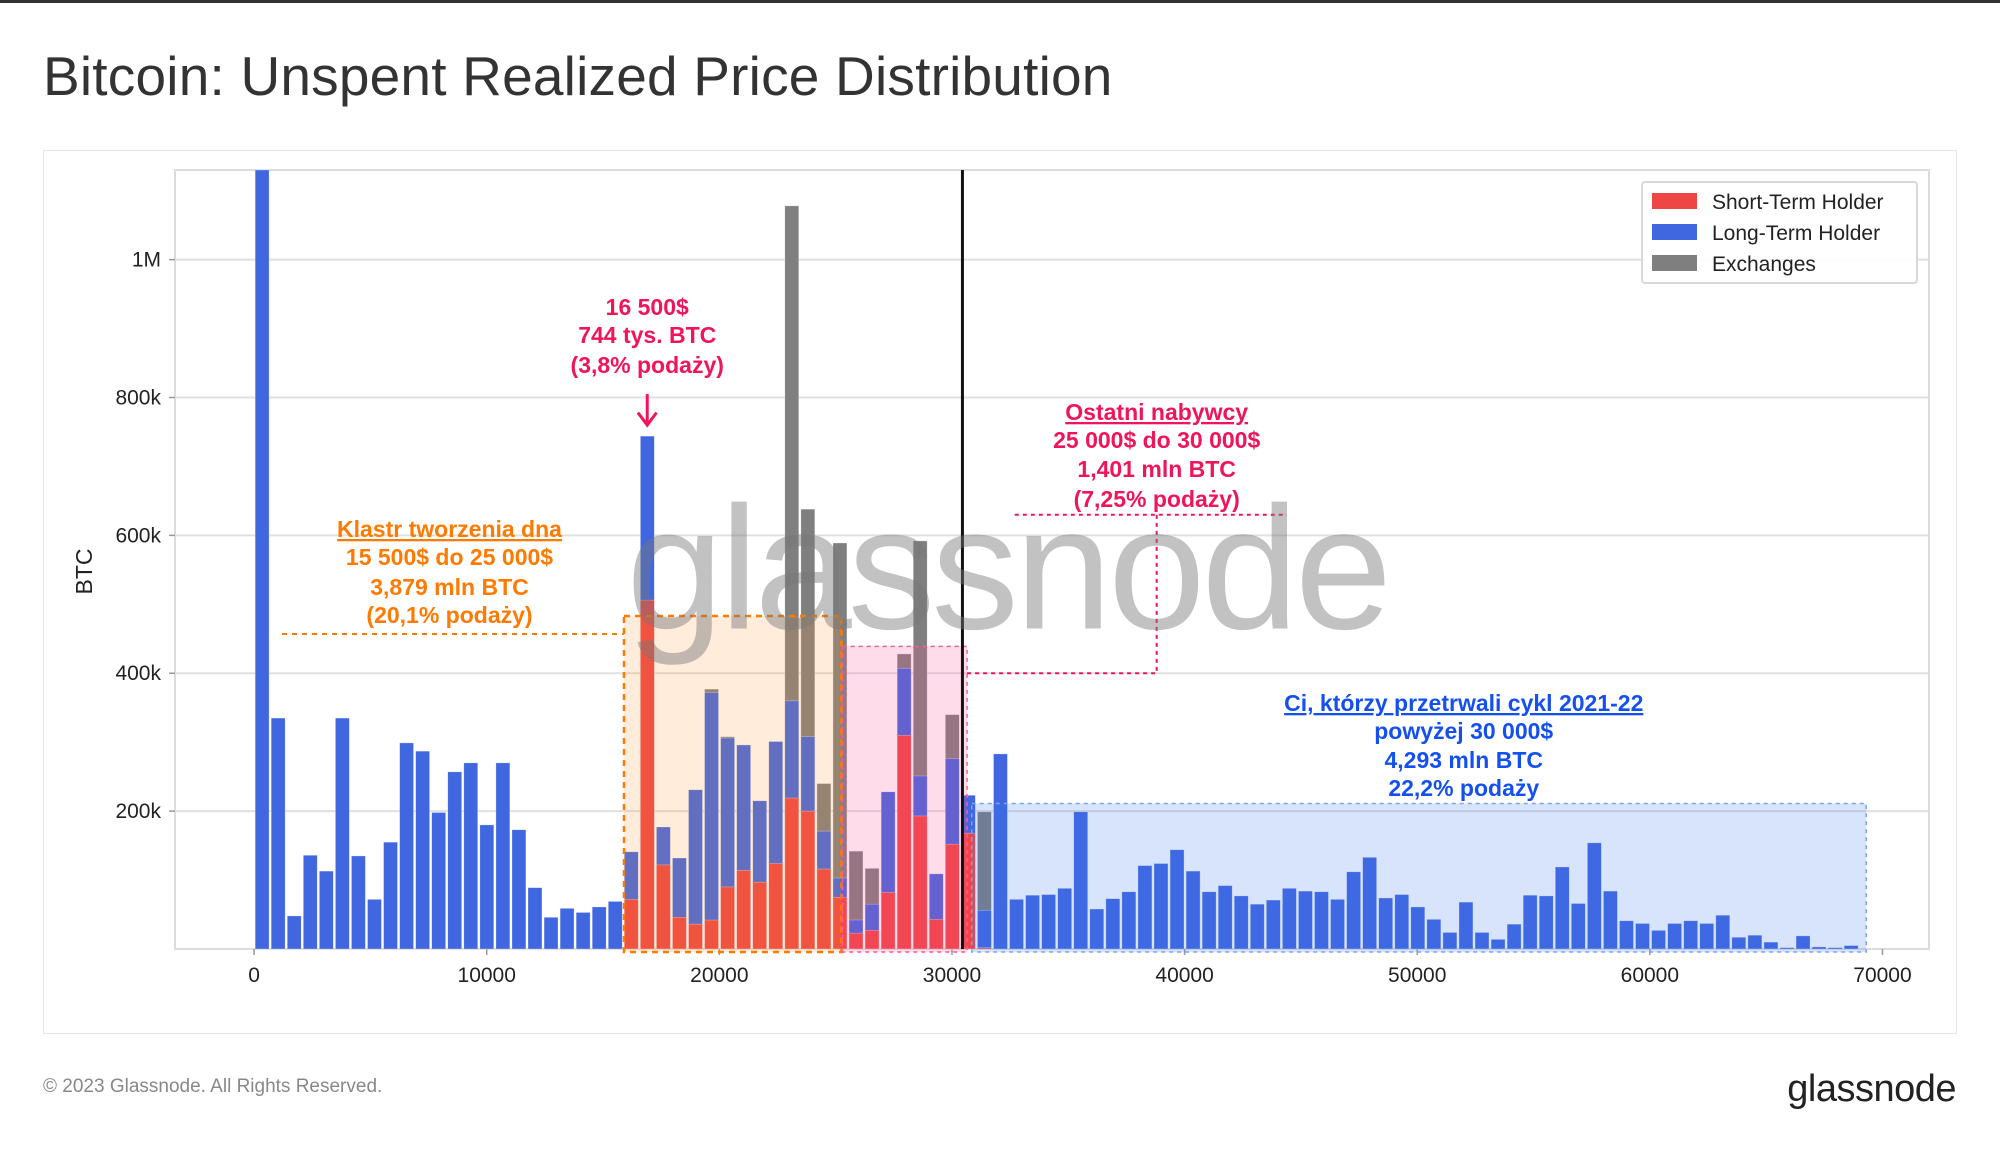 This screenshot has height=1152, width=2000. I want to click on legend, so click(1779, 232).